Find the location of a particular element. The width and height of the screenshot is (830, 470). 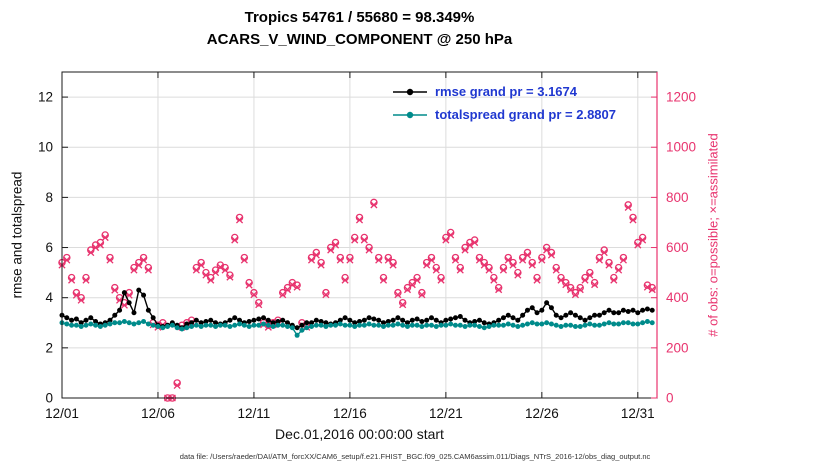

y-right-tick-label: 400 is located at coordinates (677, 297).